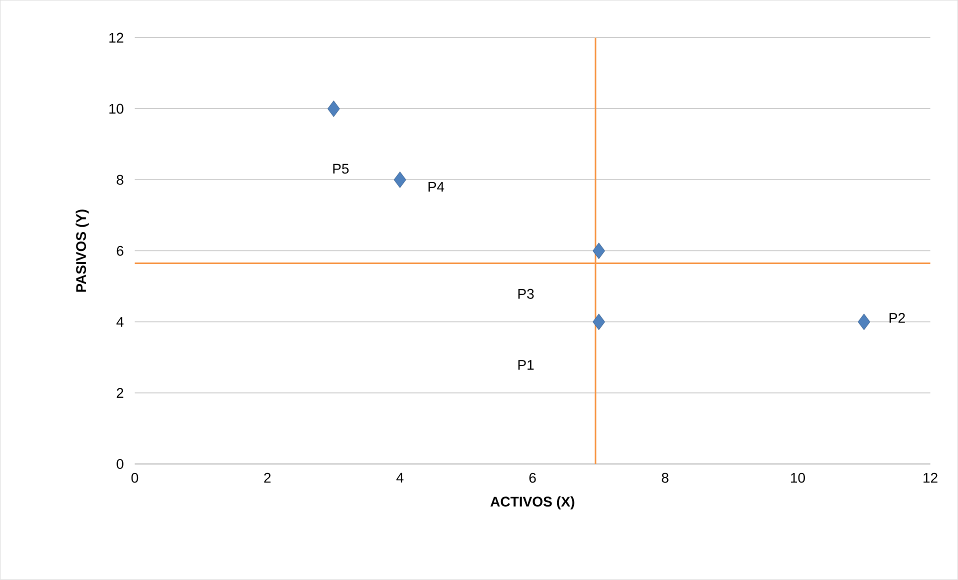 The height and width of the screenshot is (580, 958). I want to click on y-tick-label: 6, so click(120, 251).